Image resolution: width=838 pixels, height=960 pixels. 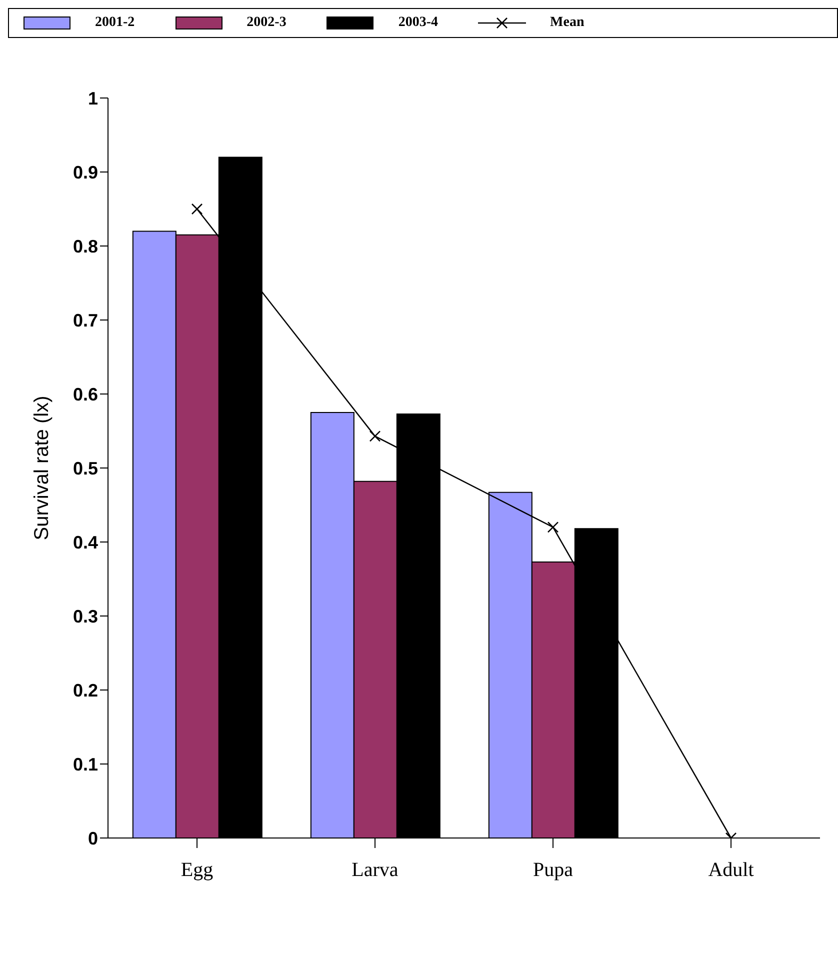 What do you see at coordinates (375, 870) in the screenshot?
I see `x-tick-label: Larva` at bounding box center [375, 870].